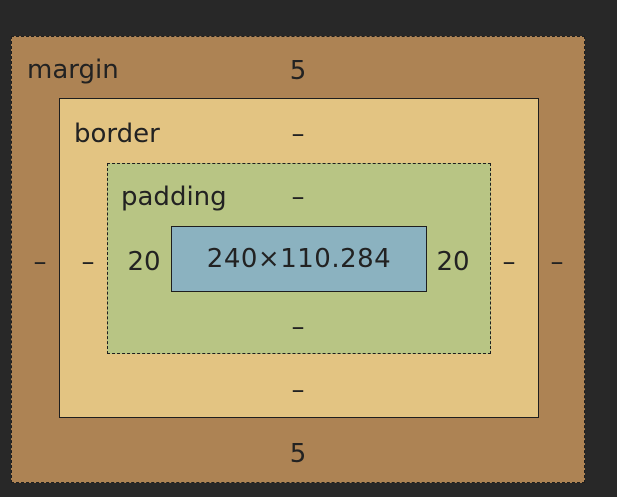 The width and height of the screenshot is (617, 497). What do you see at coordinates (557, 262) in the screenshot?
I see `margin-right-value: –` at bounding box center [557, 262].